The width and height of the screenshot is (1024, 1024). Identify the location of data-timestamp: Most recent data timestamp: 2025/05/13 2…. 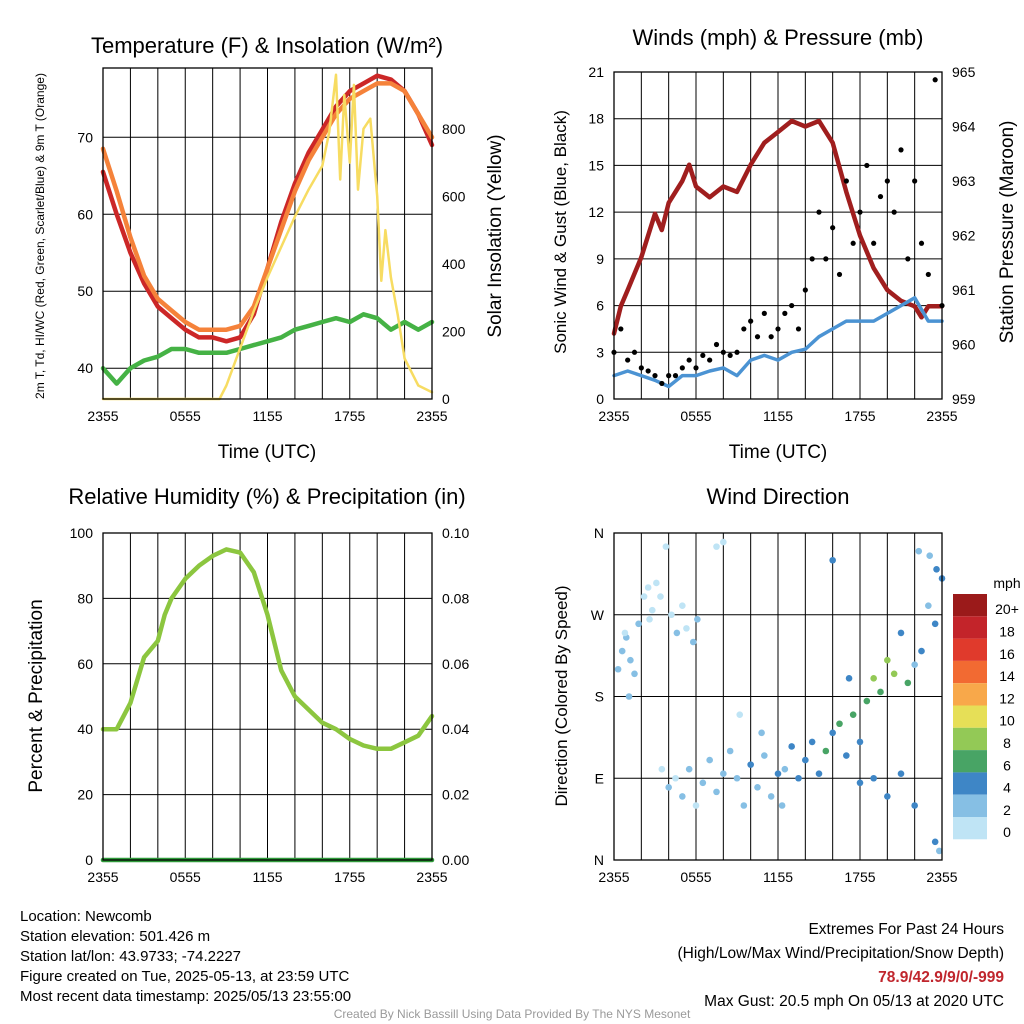
(186, 996).